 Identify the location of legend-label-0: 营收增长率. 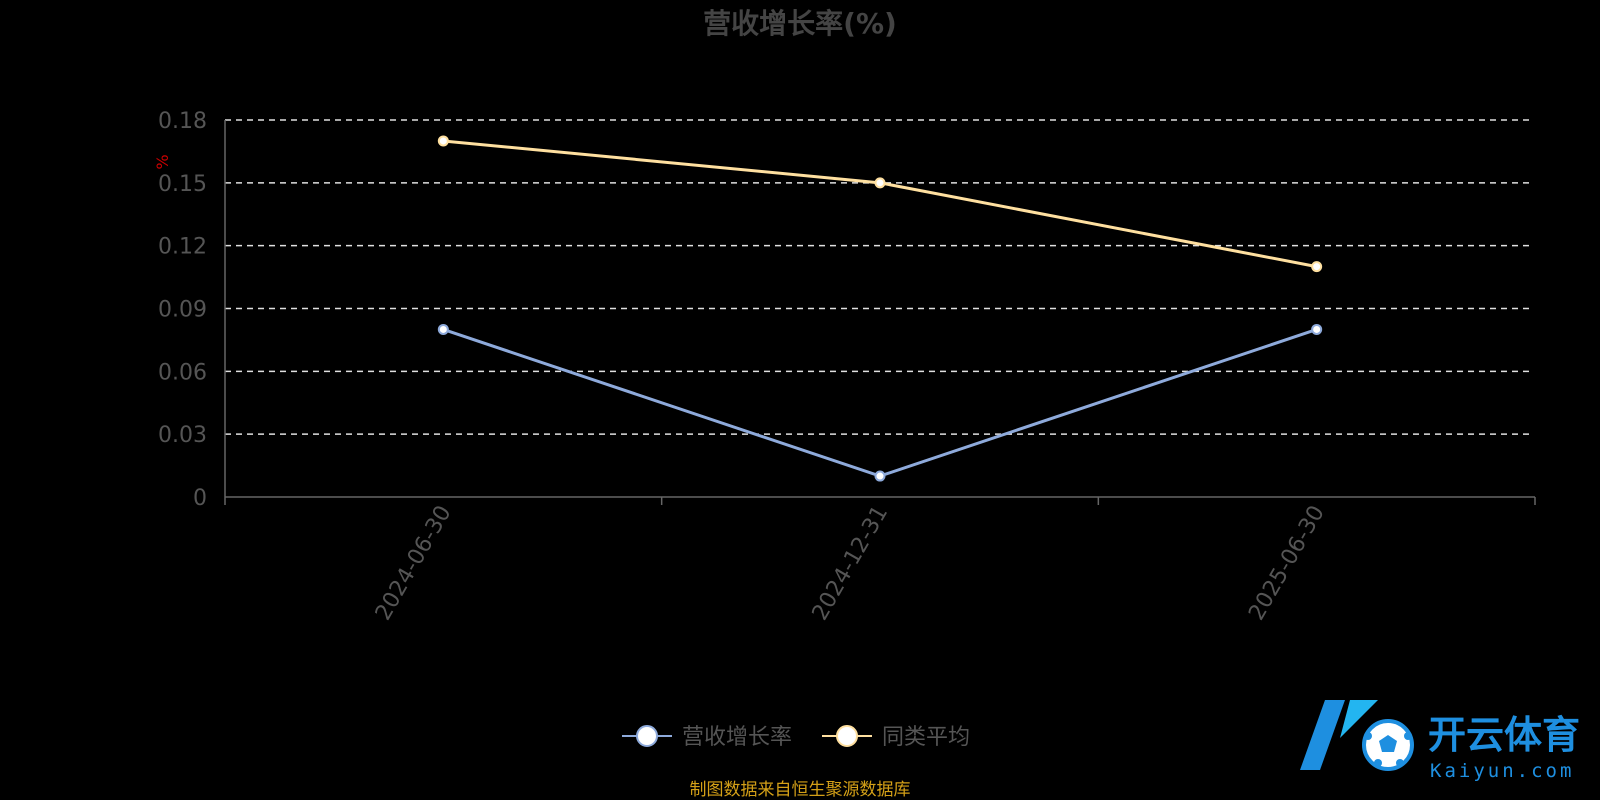
(737, 737).